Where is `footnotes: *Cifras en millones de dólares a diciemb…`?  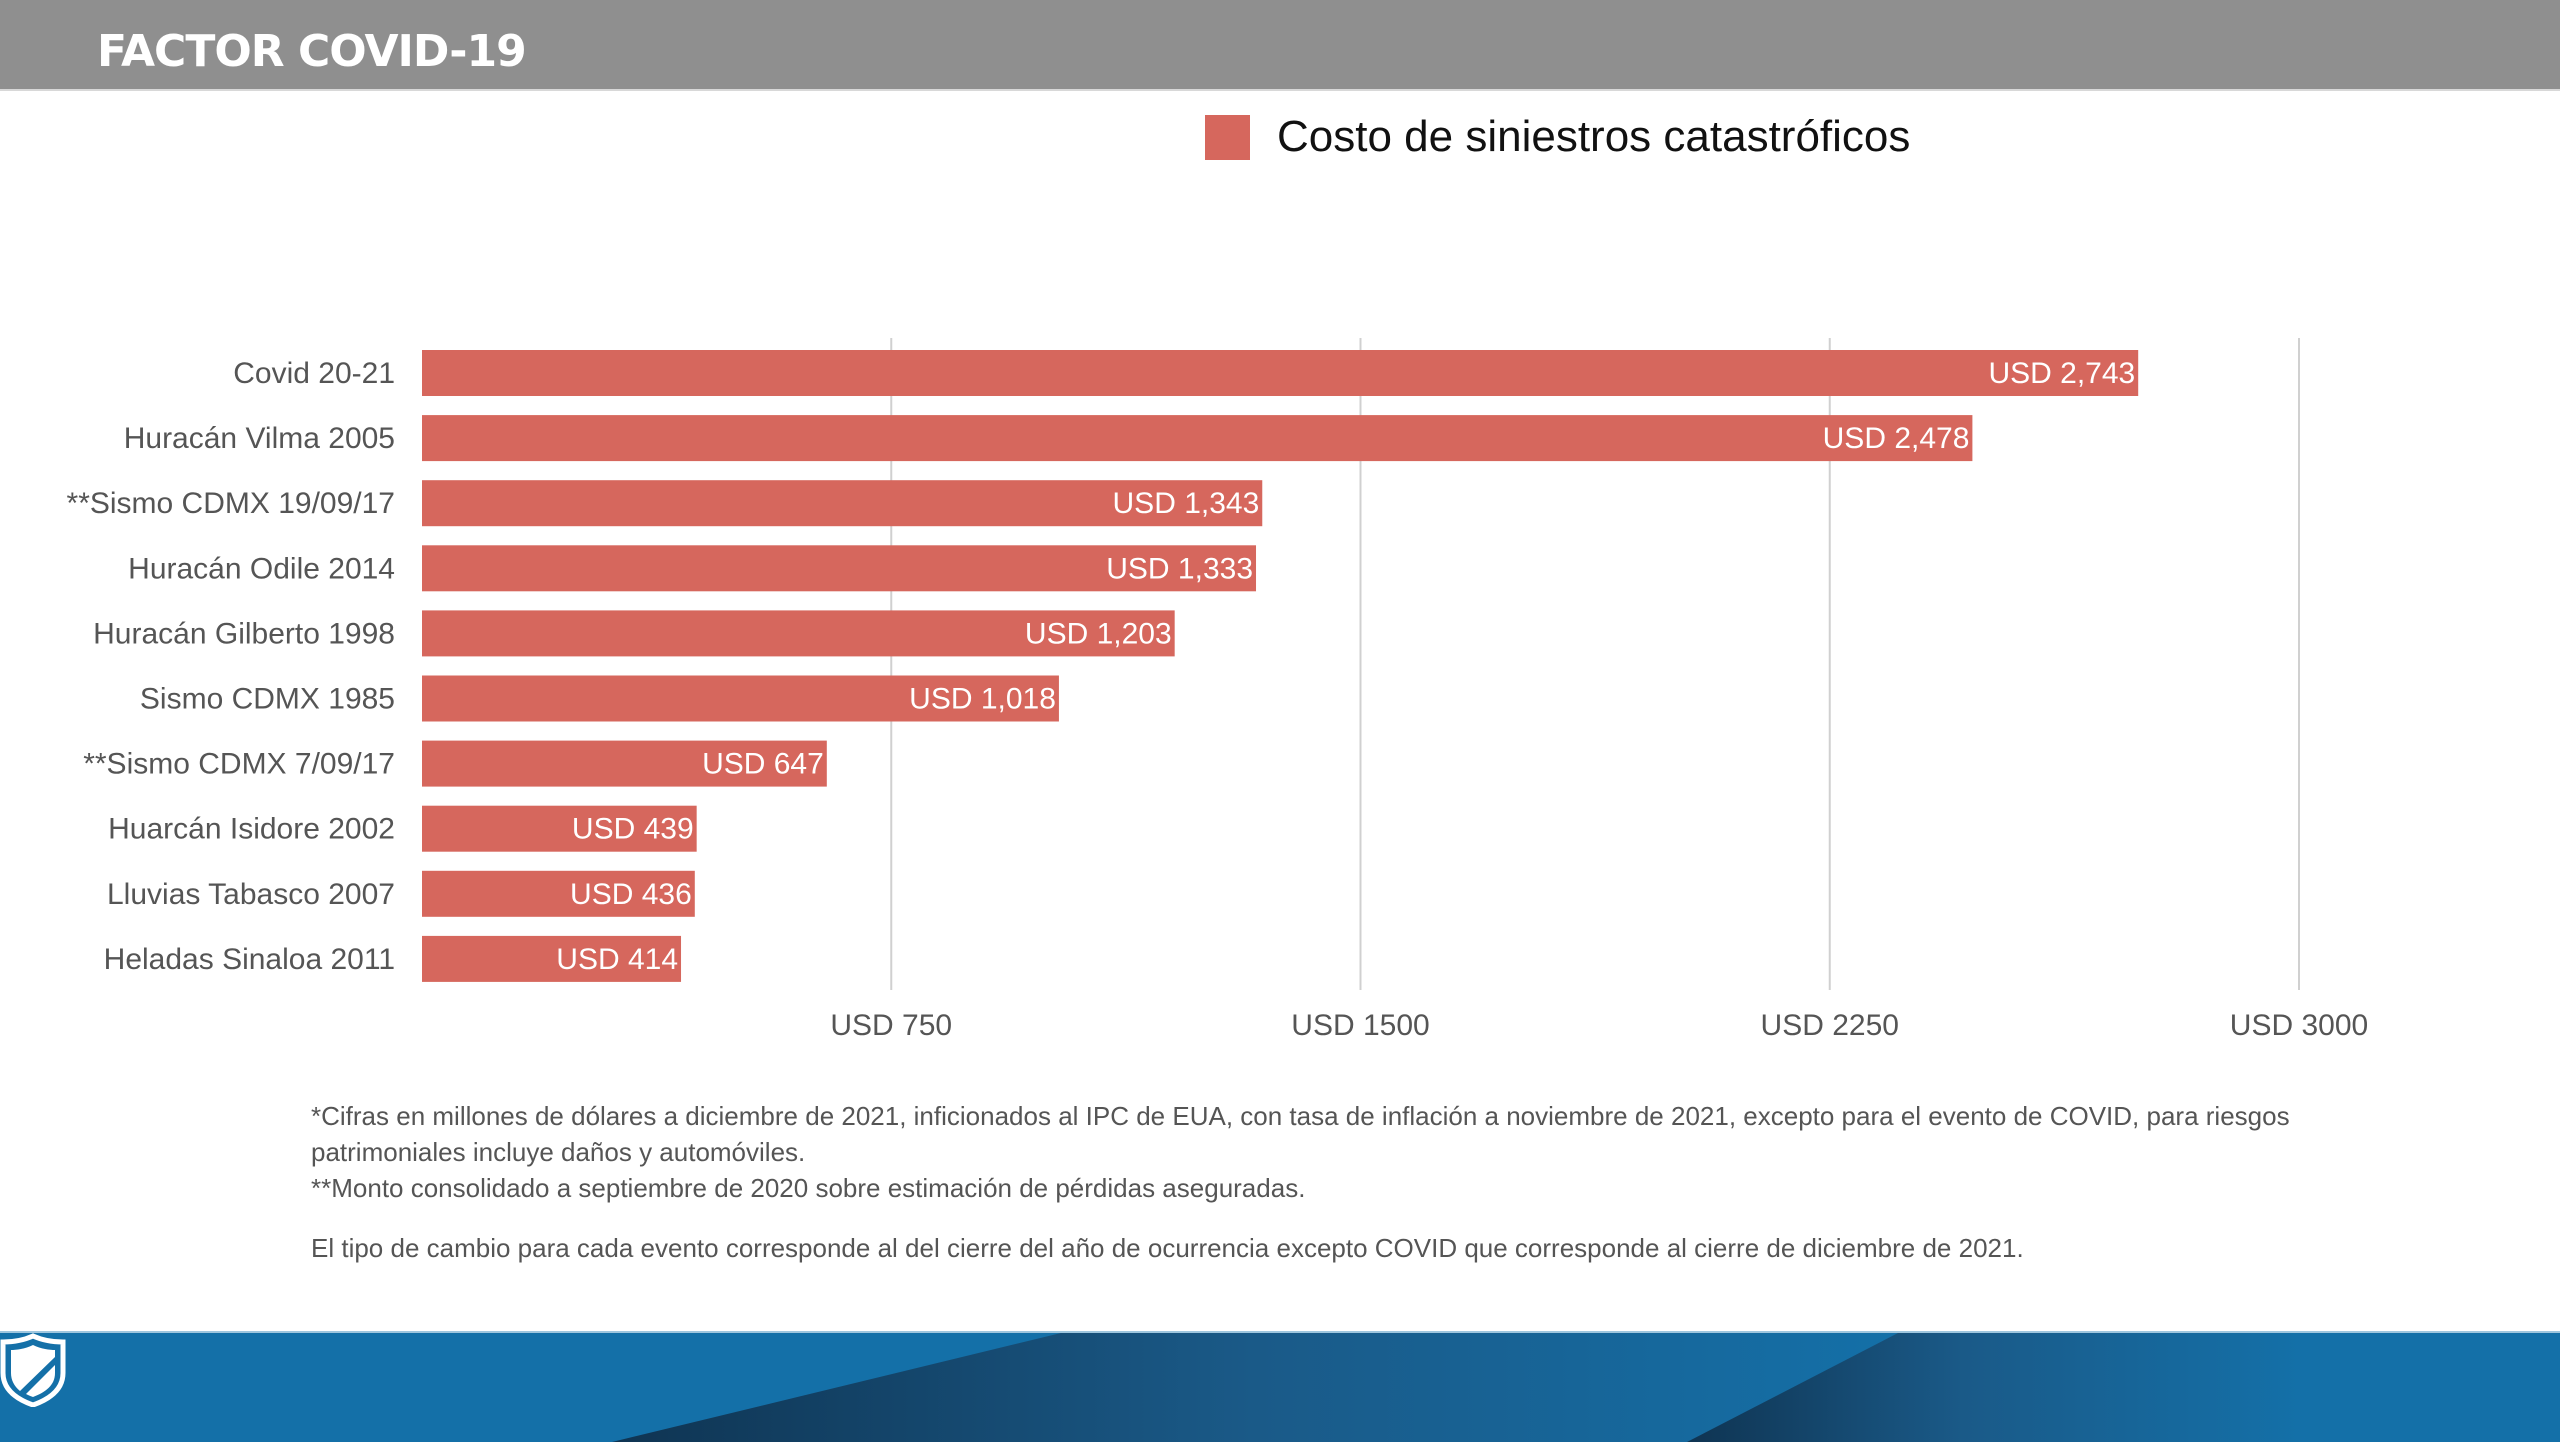
footnotes: *Cifras en millones de dólares a diciemb… is located at coordinates (1351, 1182).